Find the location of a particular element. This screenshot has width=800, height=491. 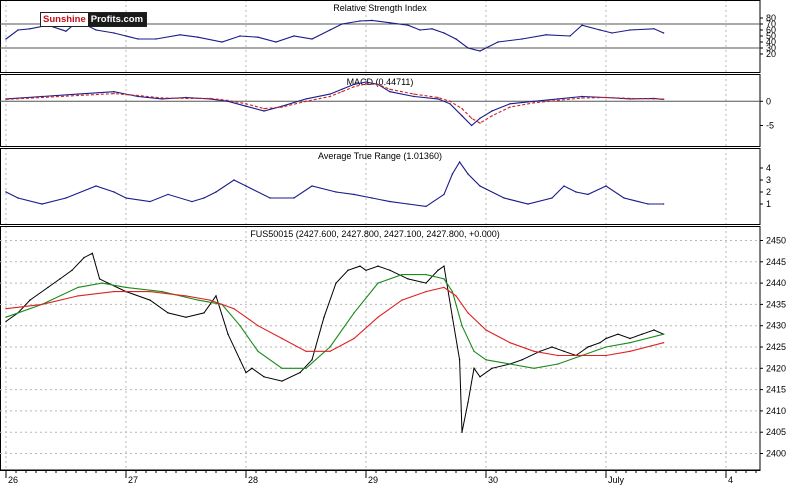

logo-part-2: Profits.com is located at coordinates (117, 19).